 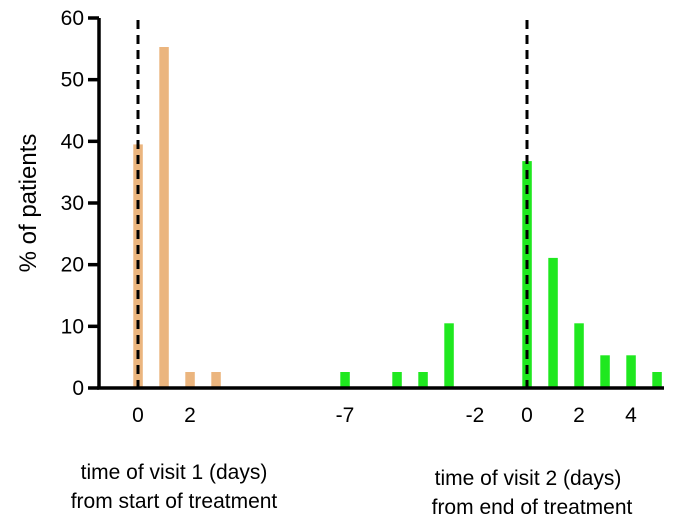 I want to click on x-tick-label-group2: 0, so click(x=527, y=415).